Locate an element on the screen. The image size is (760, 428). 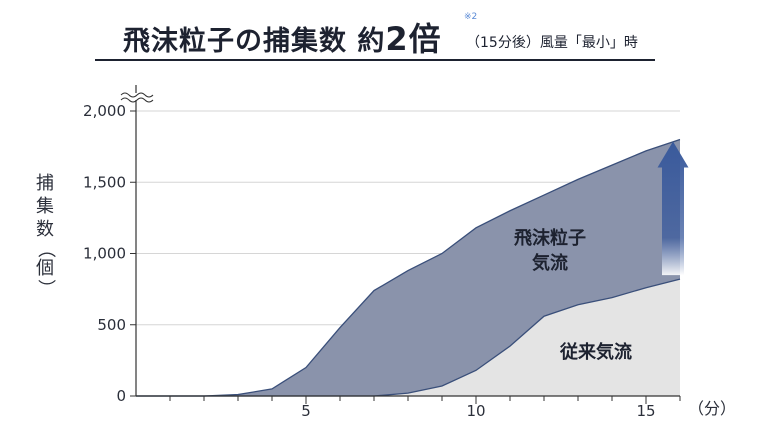
chart-title: 飛沫粒子の捕集数 約2倍 is located at coordinates (282, 37).